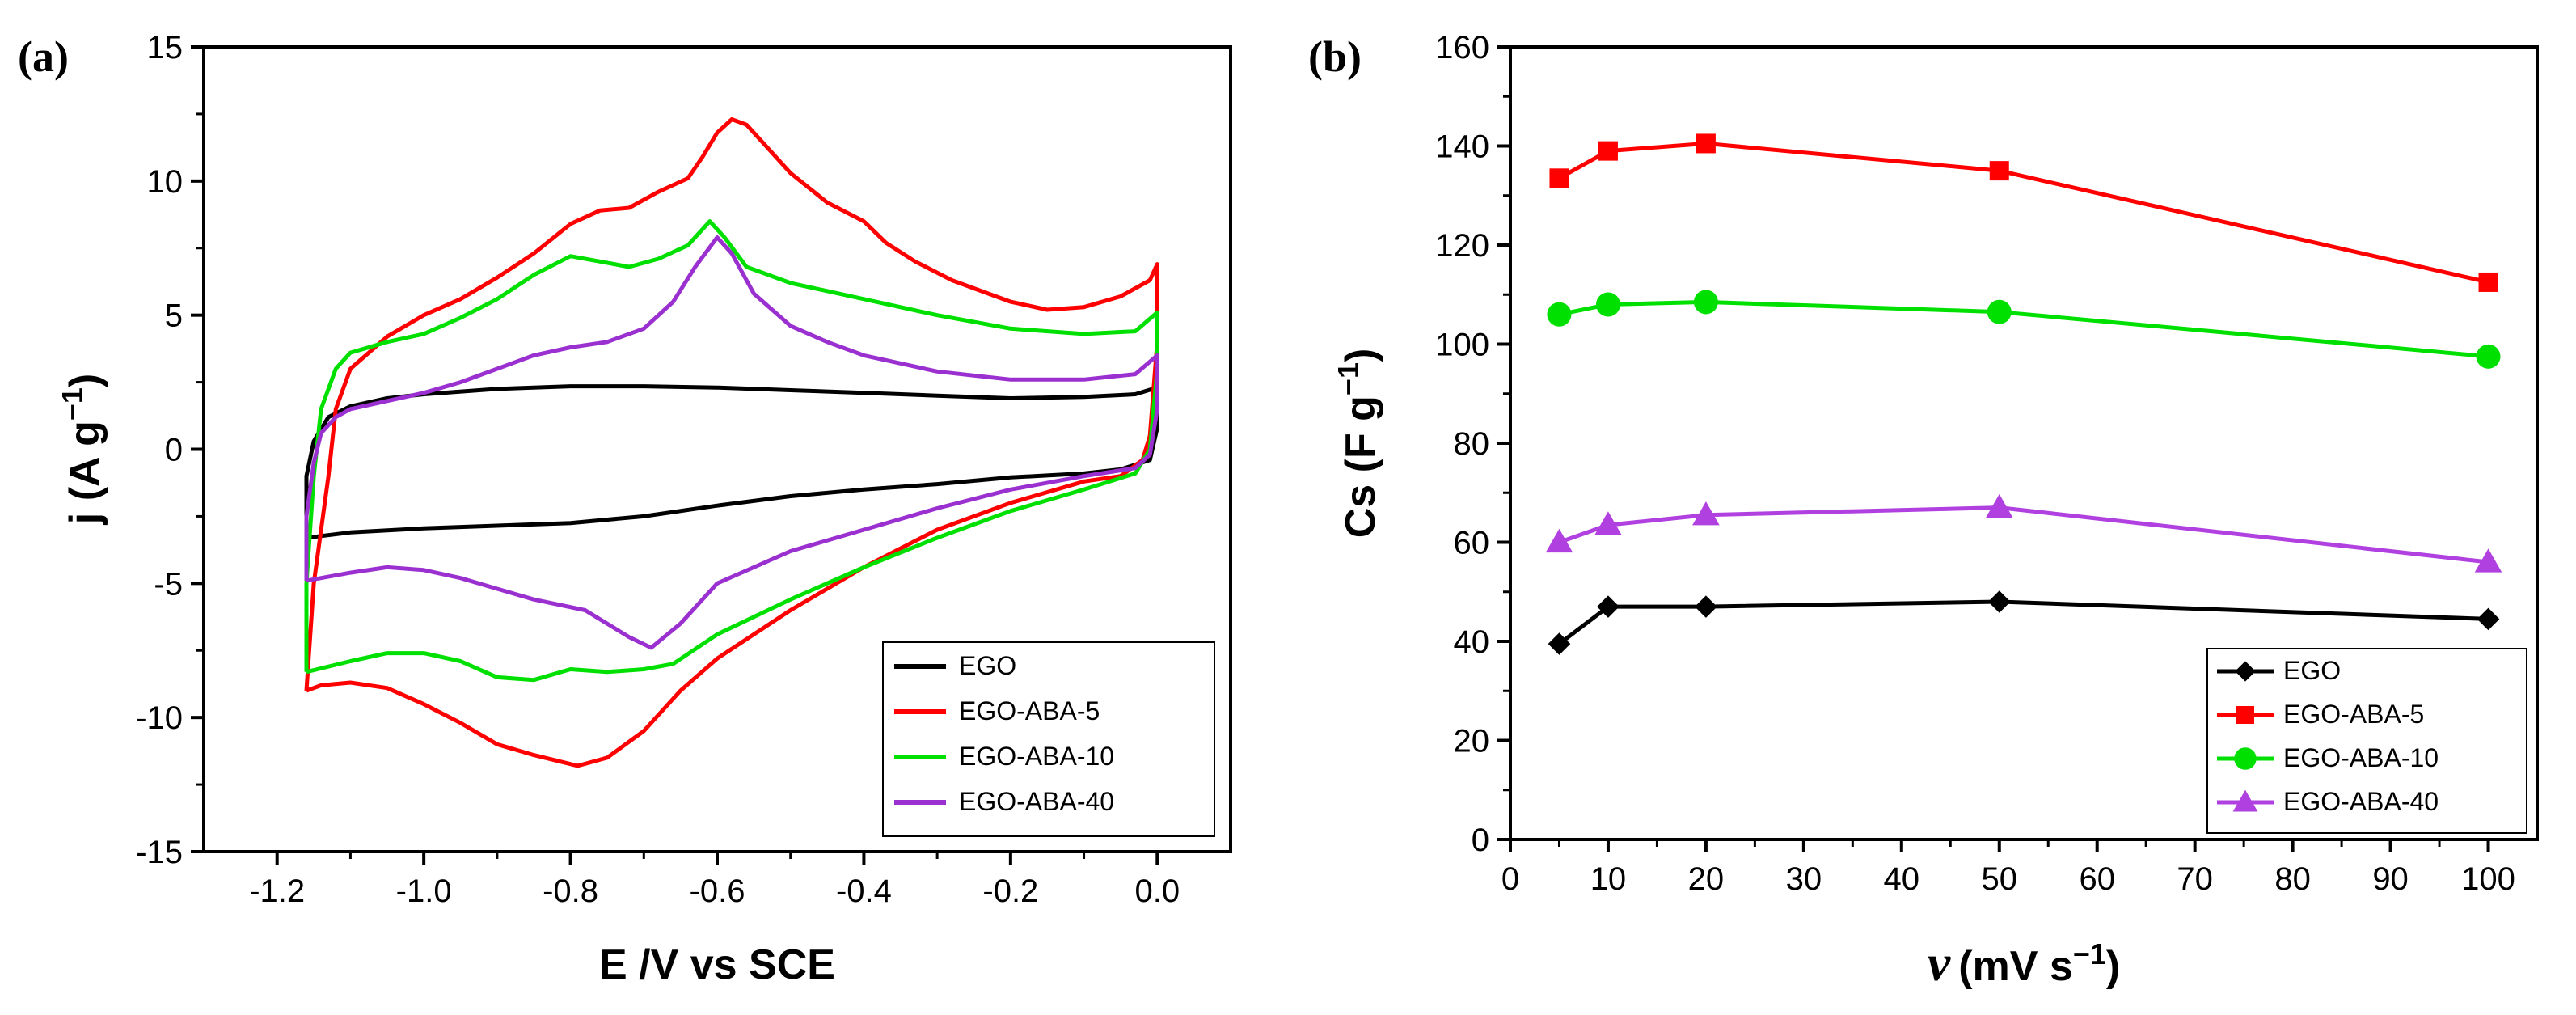 Image resolution: width=2576 pixels, height=1015 pixels. What do you see at coordinates (174, 450) in the screenshot?
I see `panel-a-y-tick-label: 0` at bounding box center [174, 450].